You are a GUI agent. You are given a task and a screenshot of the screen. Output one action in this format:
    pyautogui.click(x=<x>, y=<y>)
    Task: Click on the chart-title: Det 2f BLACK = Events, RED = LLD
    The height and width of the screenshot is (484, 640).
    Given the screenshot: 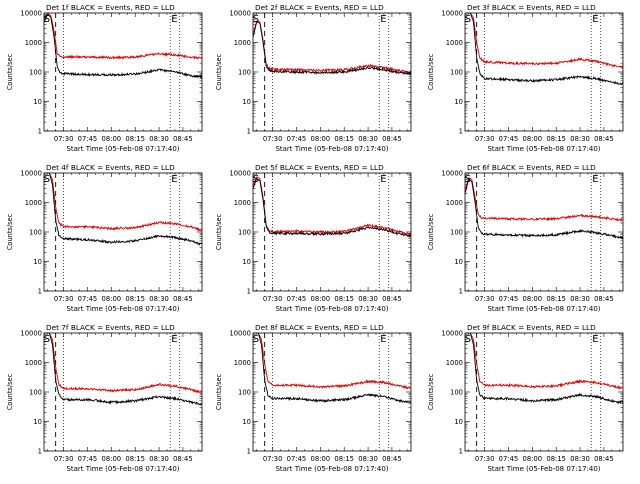 What is the action you would take?
    pyautogui.click(x=319, y=7)
    